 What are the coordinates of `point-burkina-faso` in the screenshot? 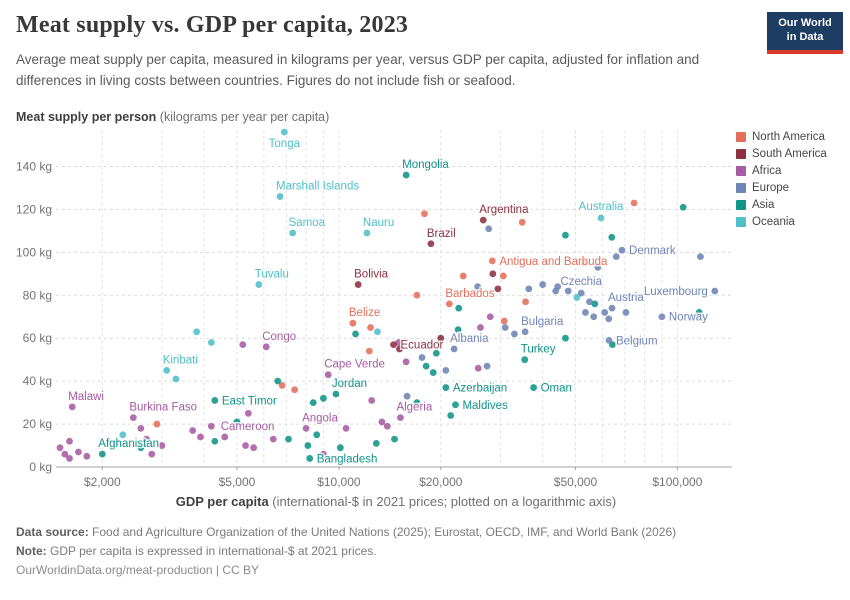 It's located at (133, 418).